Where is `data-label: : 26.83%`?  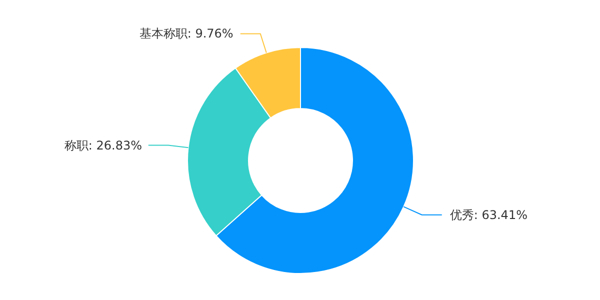
data-label: : 26.83% is located at coordinates (115, 145).